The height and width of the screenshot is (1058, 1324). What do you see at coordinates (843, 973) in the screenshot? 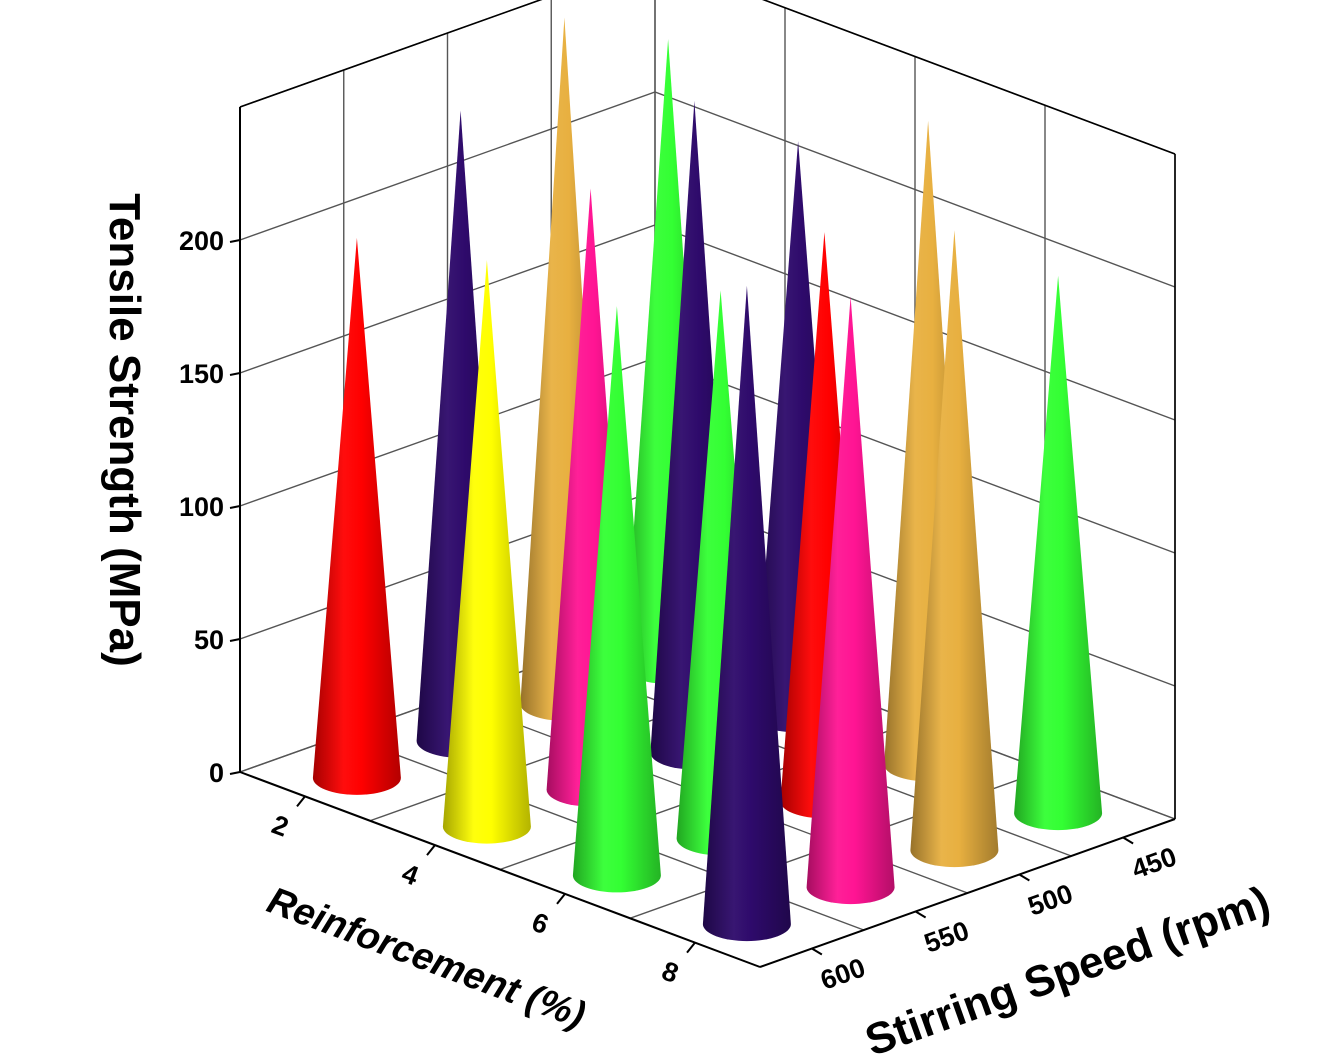
I see `y-tick-label: 600` at bounding box center [843, 973].